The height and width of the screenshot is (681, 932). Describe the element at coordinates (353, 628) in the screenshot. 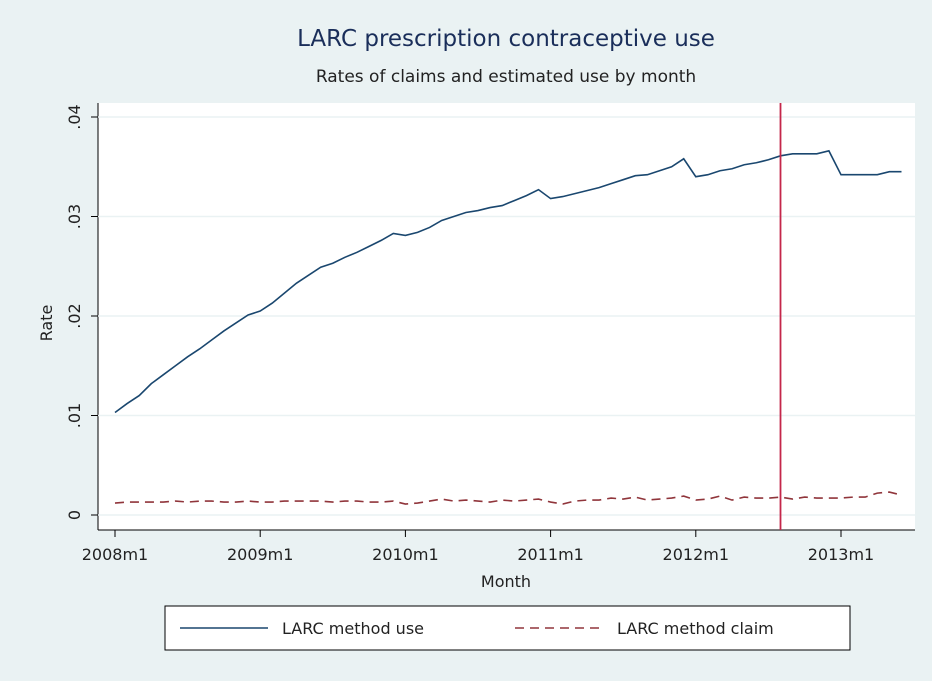

I see `legend-label: LARC method use` at that location.